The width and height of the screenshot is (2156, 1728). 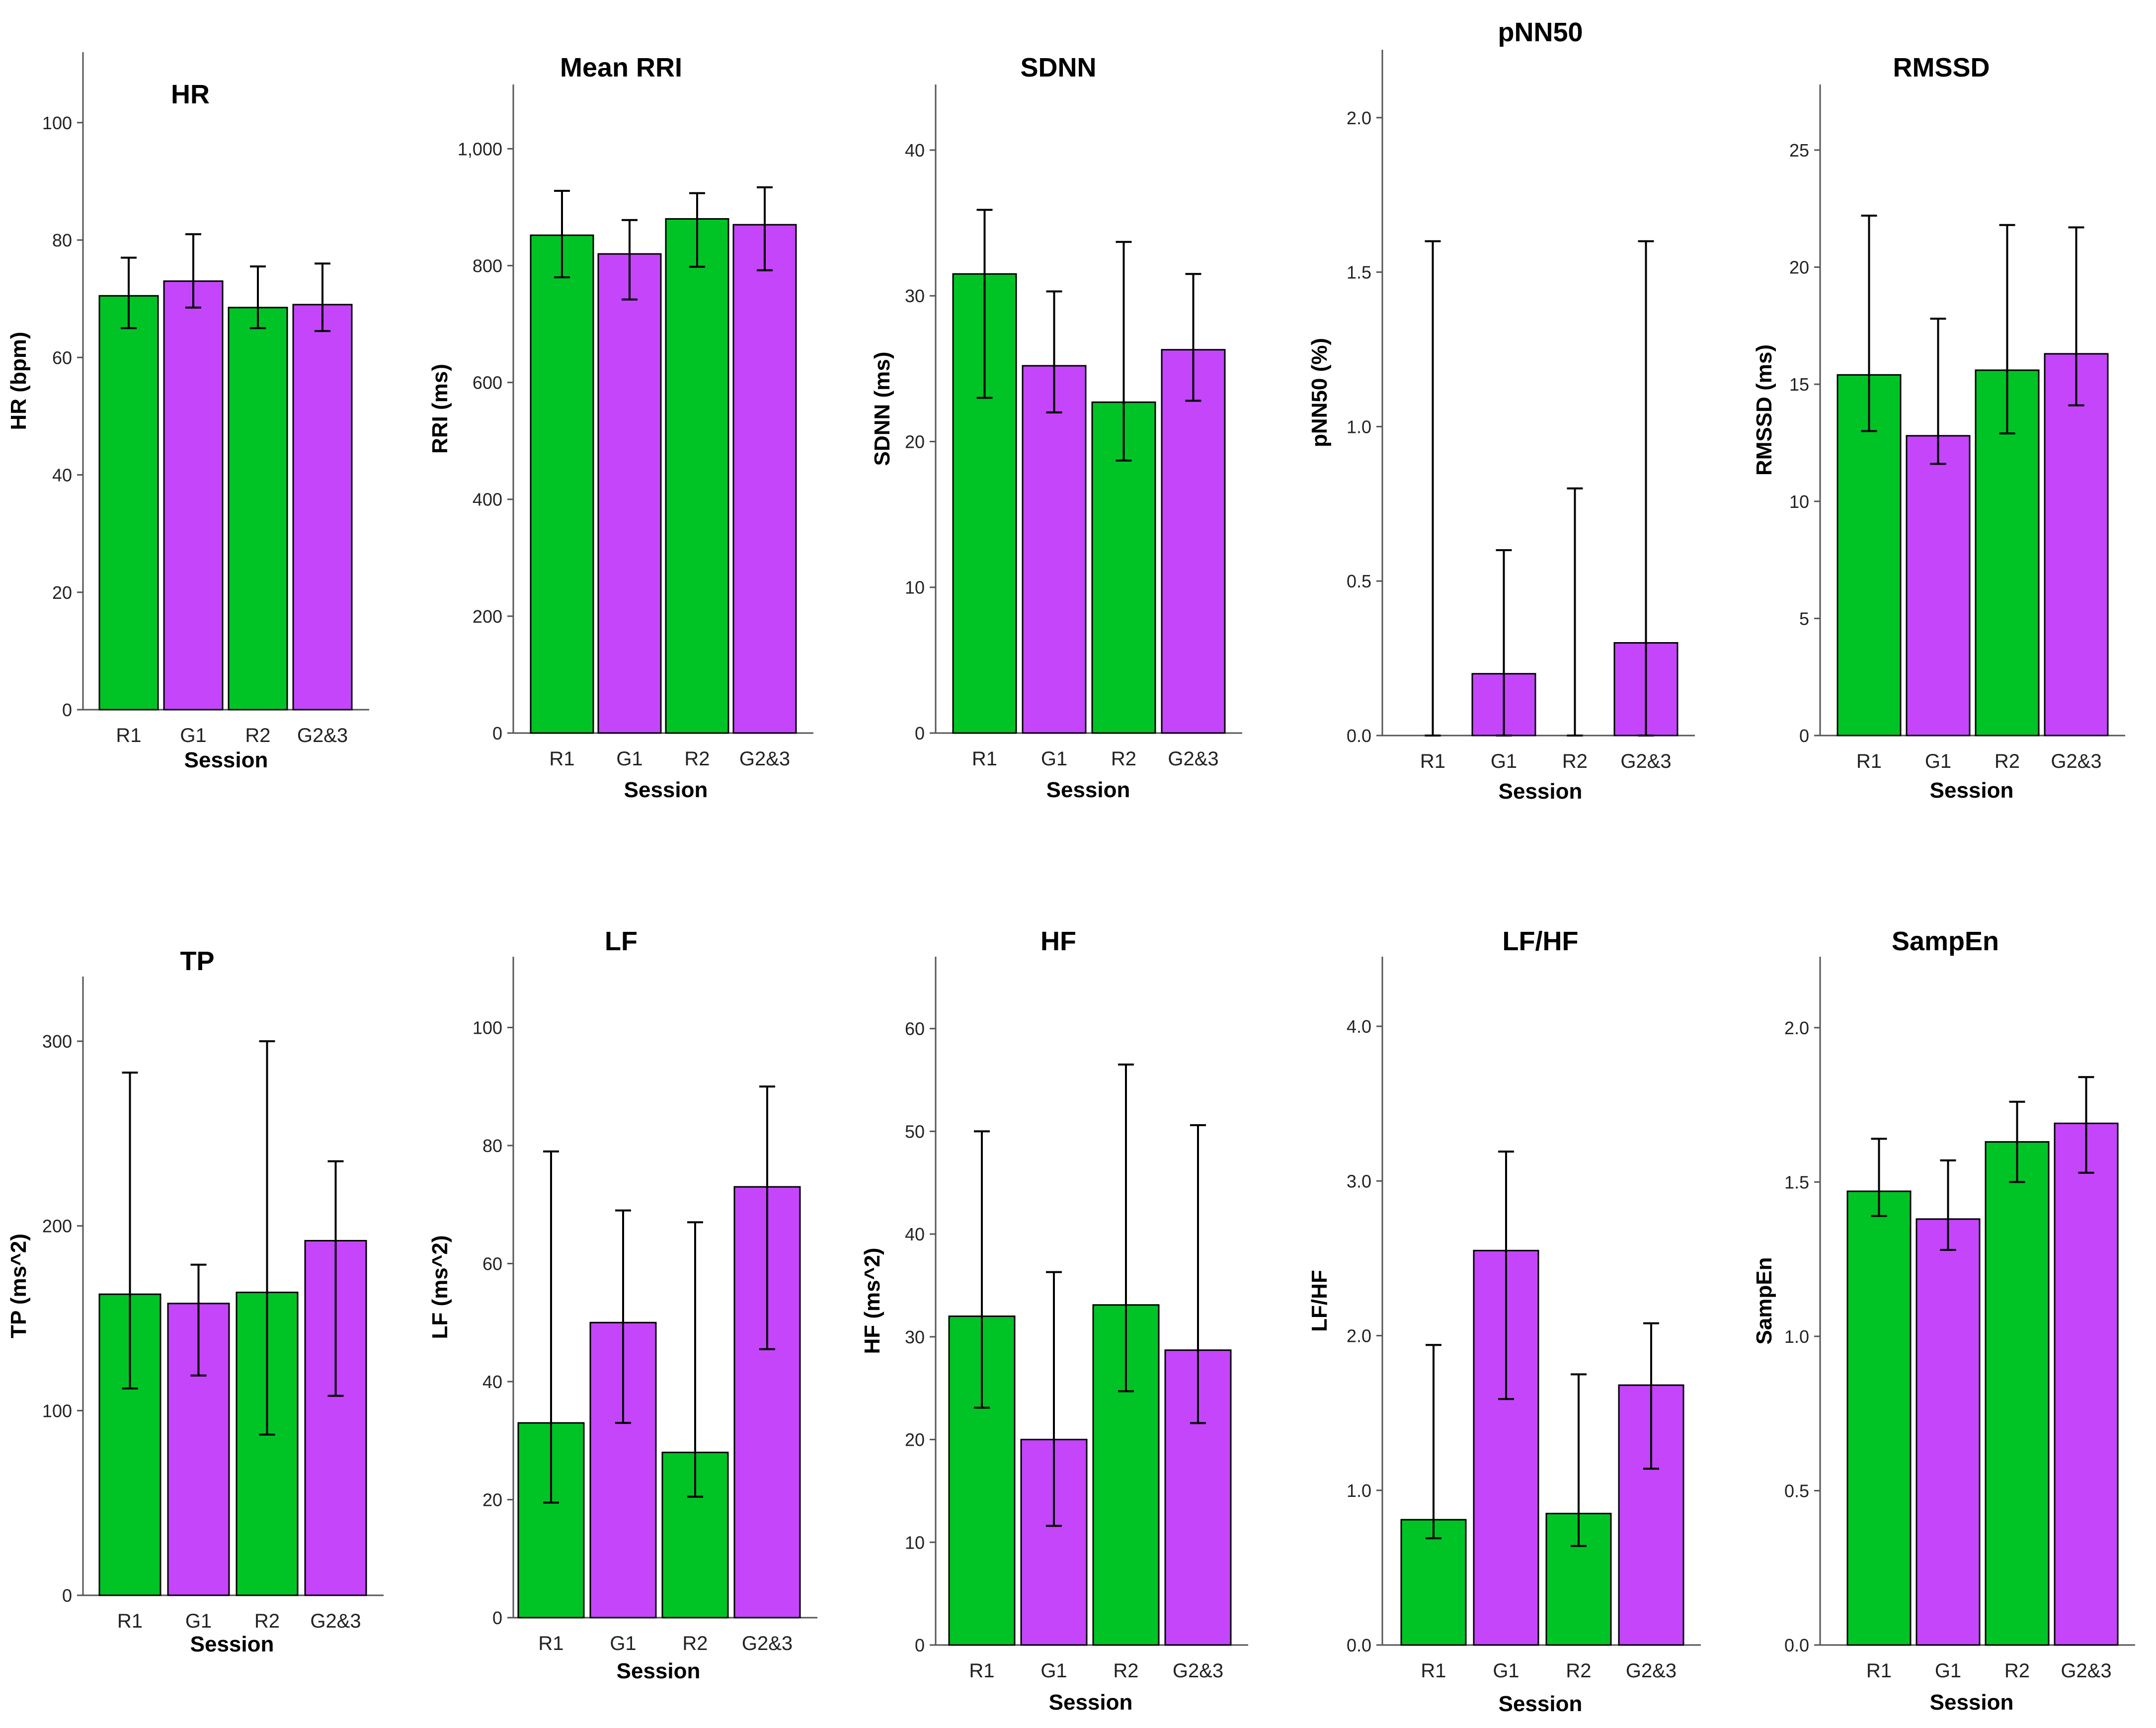 What do you see at coordinates (1319, 1301) in the screenshot?
I see `y-axis-label: LF/HF` at bounding box center [1319, 1301].